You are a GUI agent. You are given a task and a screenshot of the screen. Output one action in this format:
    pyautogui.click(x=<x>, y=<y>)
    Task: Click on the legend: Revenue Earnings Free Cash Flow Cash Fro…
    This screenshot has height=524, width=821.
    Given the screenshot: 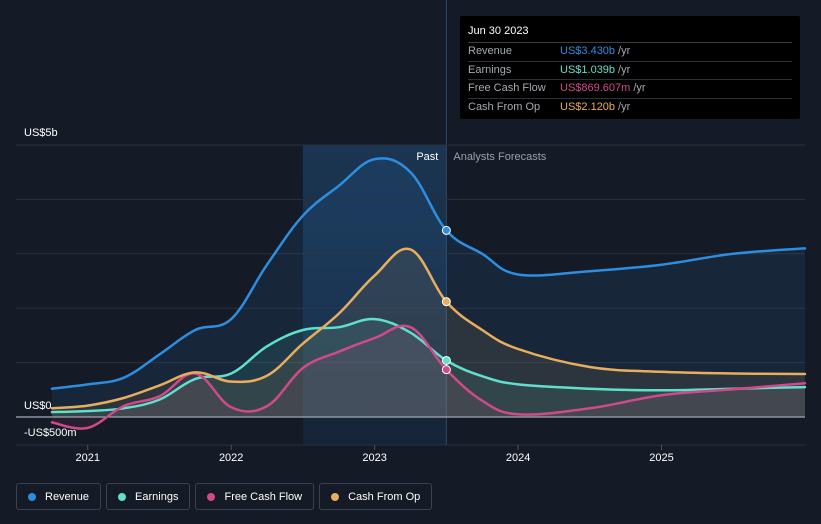 What is the action you would take?
    pyautogui.click(x=224, y=496)
    